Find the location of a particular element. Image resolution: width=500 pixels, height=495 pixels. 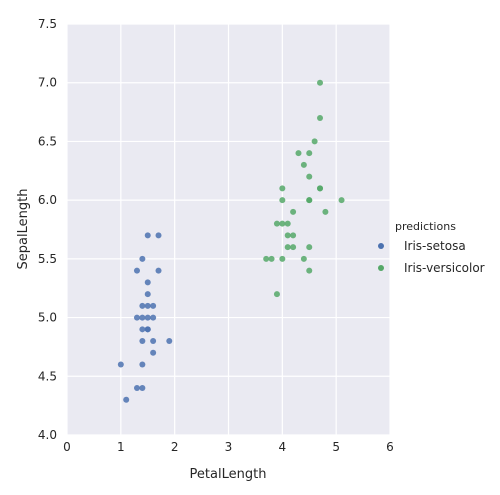

legend-label-setosa: Iris-setosa is located at coordinates (435, 246).